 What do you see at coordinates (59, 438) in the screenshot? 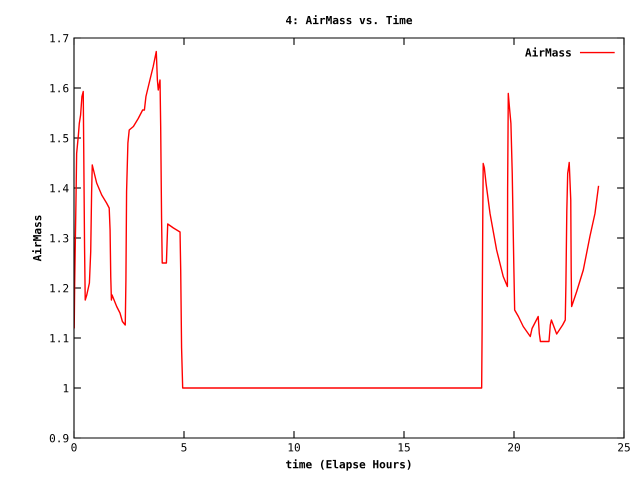
I see `y-tick-label: 0.9` at bounding box center [59, 438].